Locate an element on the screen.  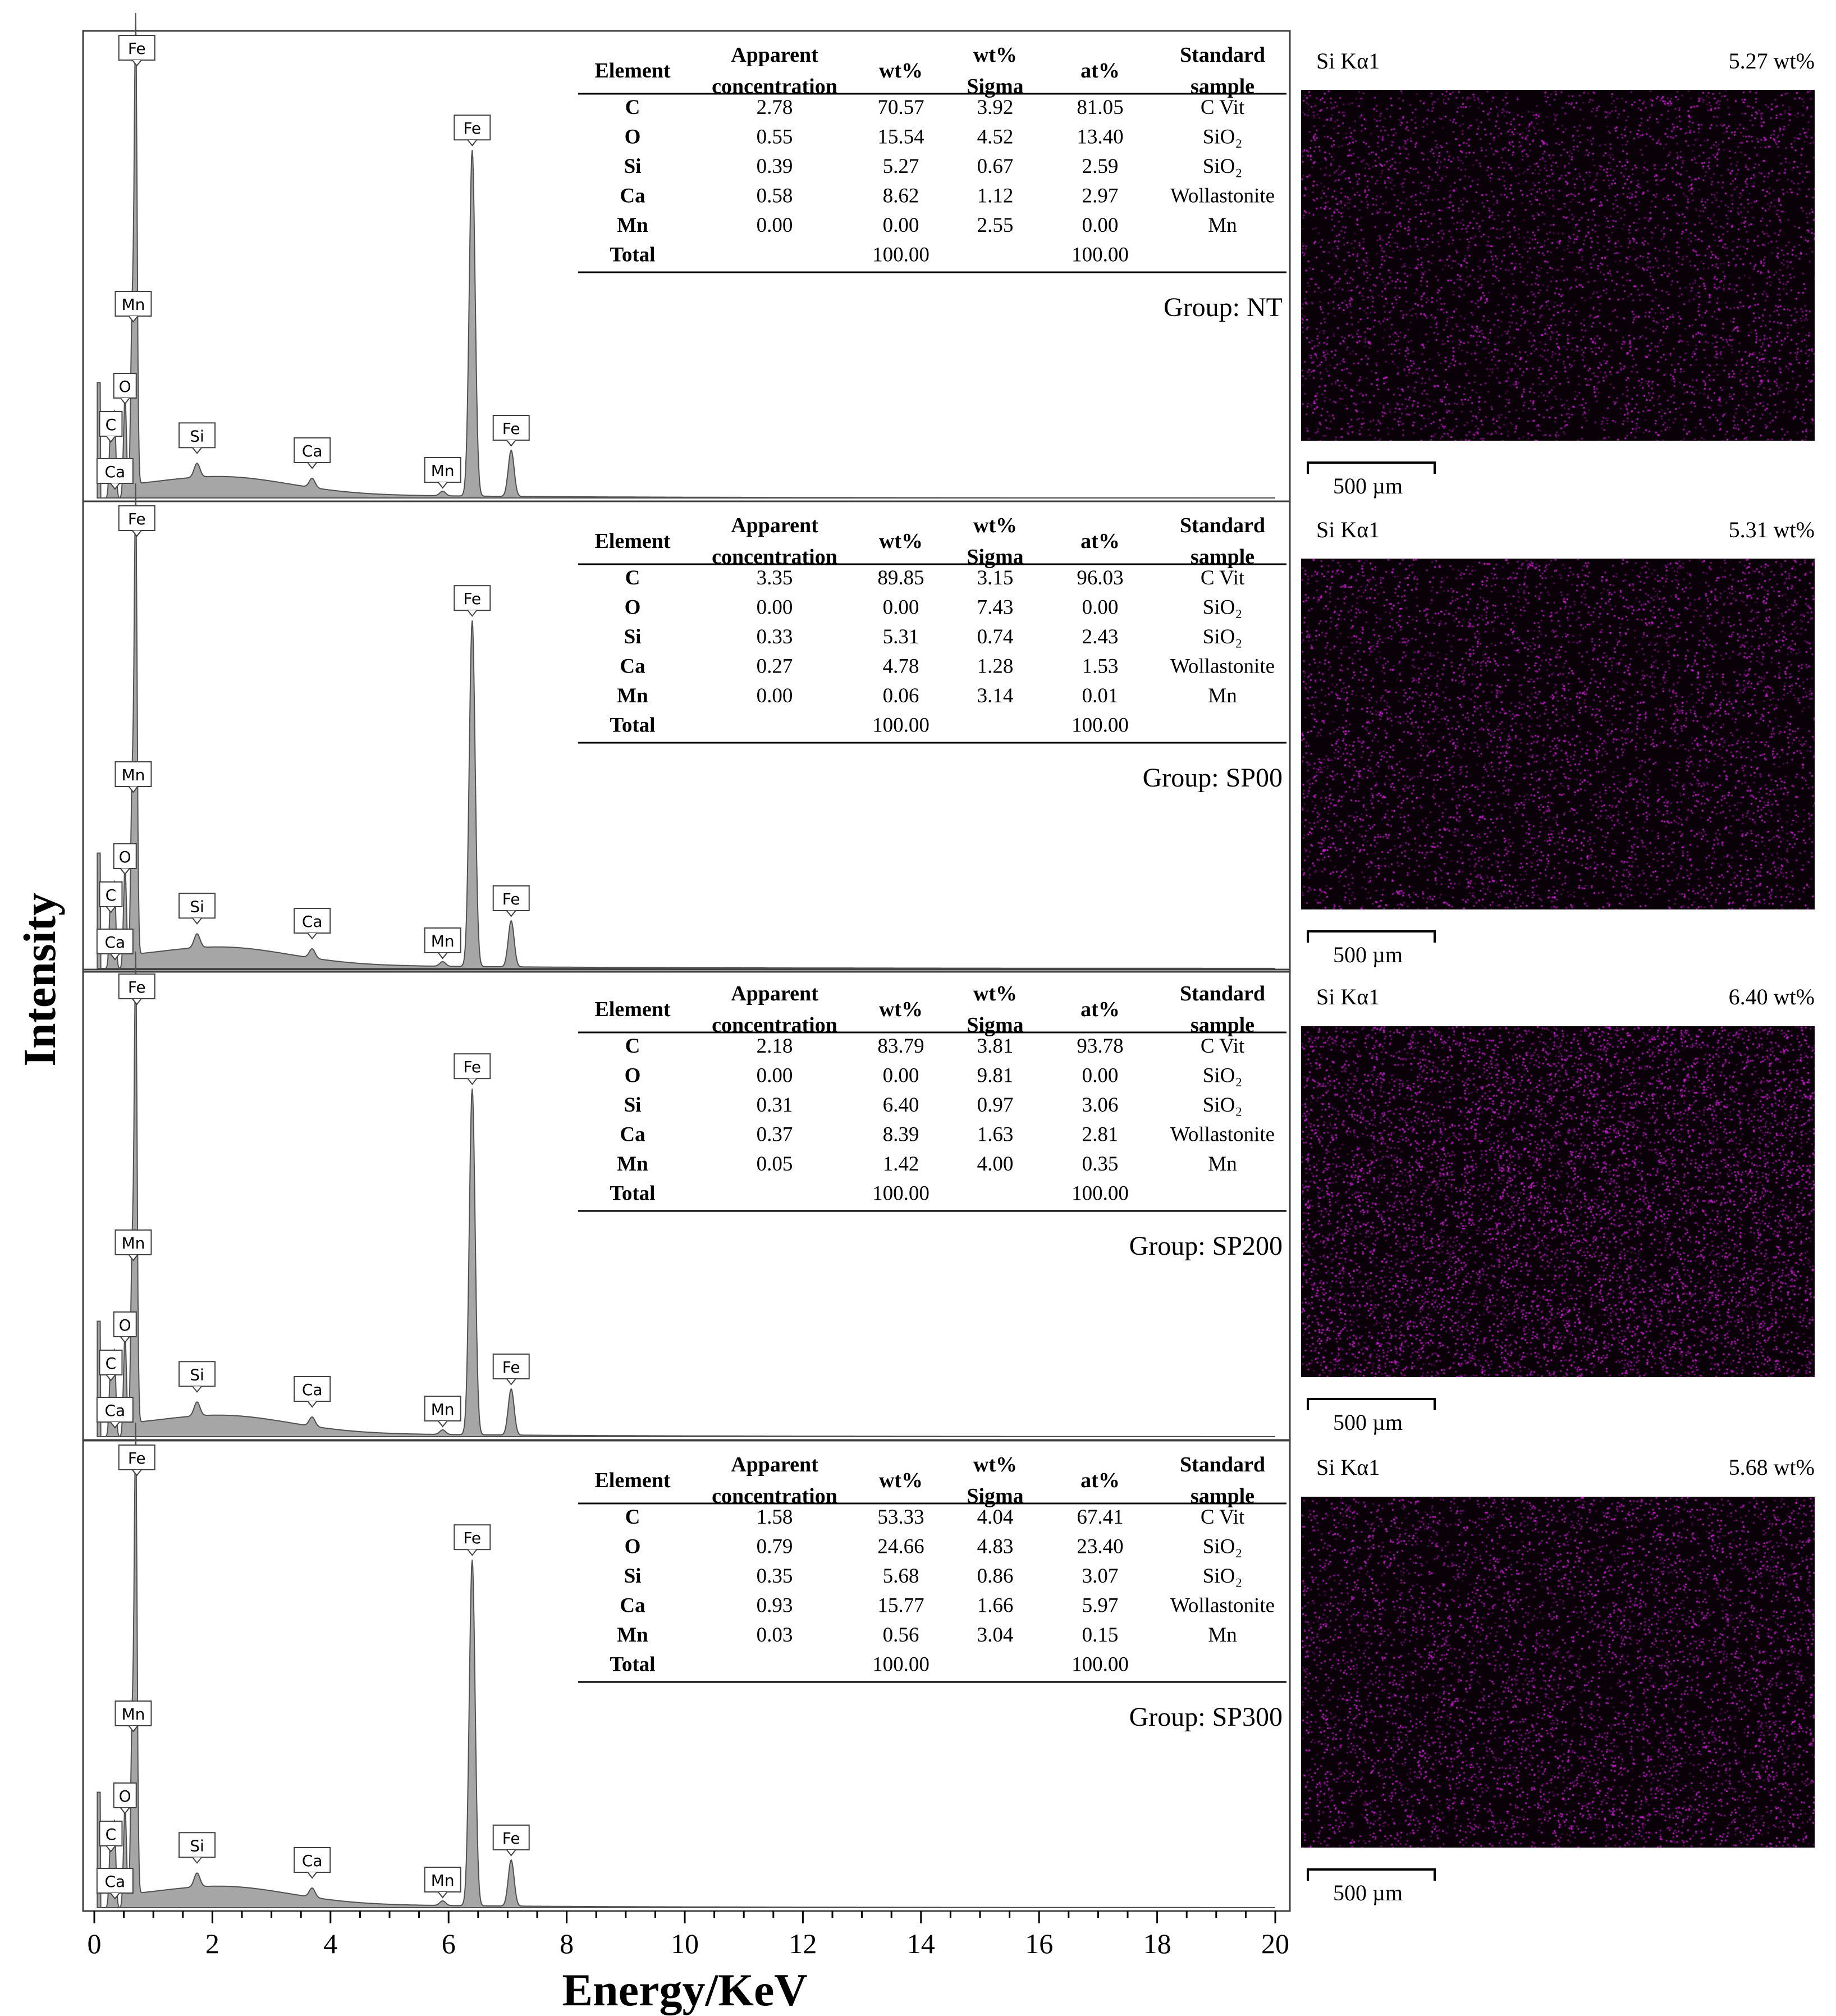
x-tick-label: 12 is located at coordinates (803, 1943).